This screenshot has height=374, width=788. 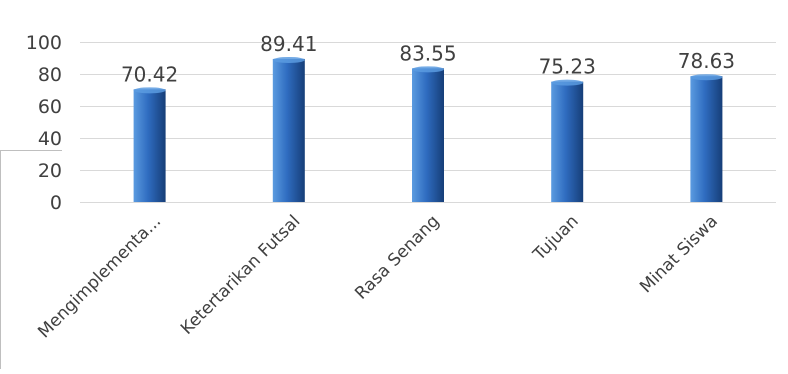 What do you see at coordinates (50, 75) in the screenshot?
I see `y-tick-label: 80` at bounding box center [50, 75].